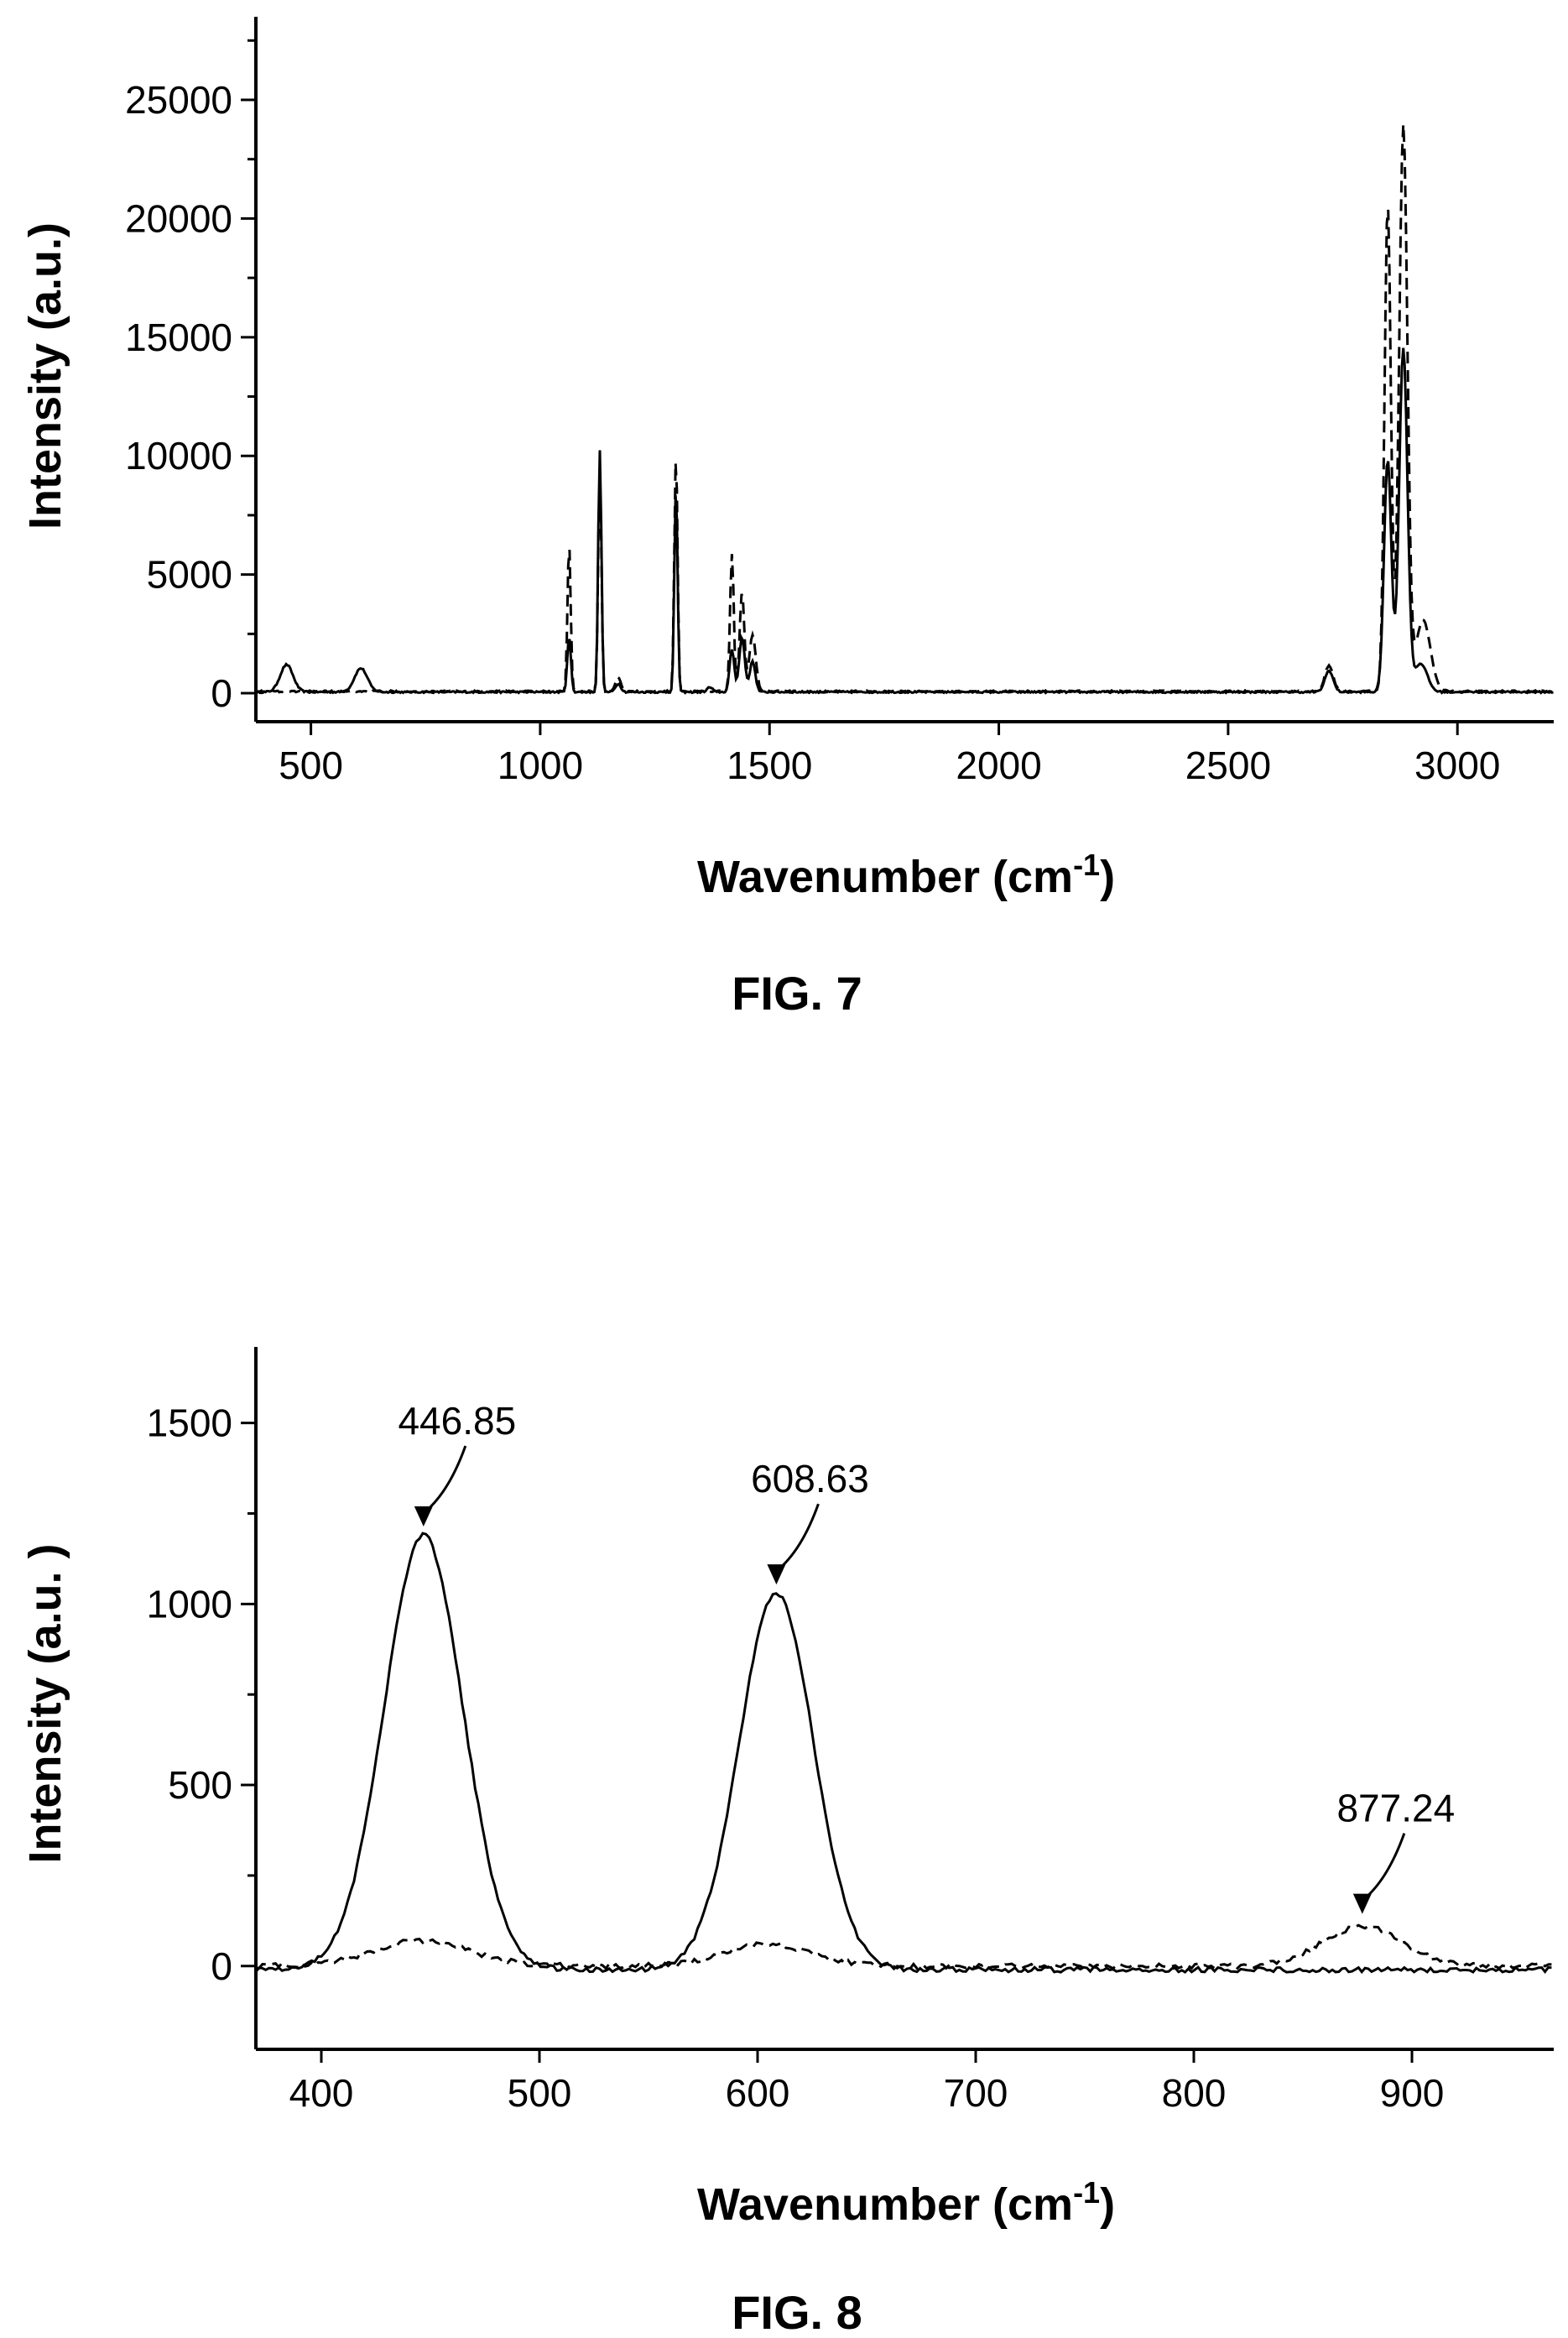 Image resolution: width=1568 pixels, height=2338 pixels. Describe the element at coordinates (1108, 877) in the screenshot. I see `fig7-x-axis-title-close: )` at that location.